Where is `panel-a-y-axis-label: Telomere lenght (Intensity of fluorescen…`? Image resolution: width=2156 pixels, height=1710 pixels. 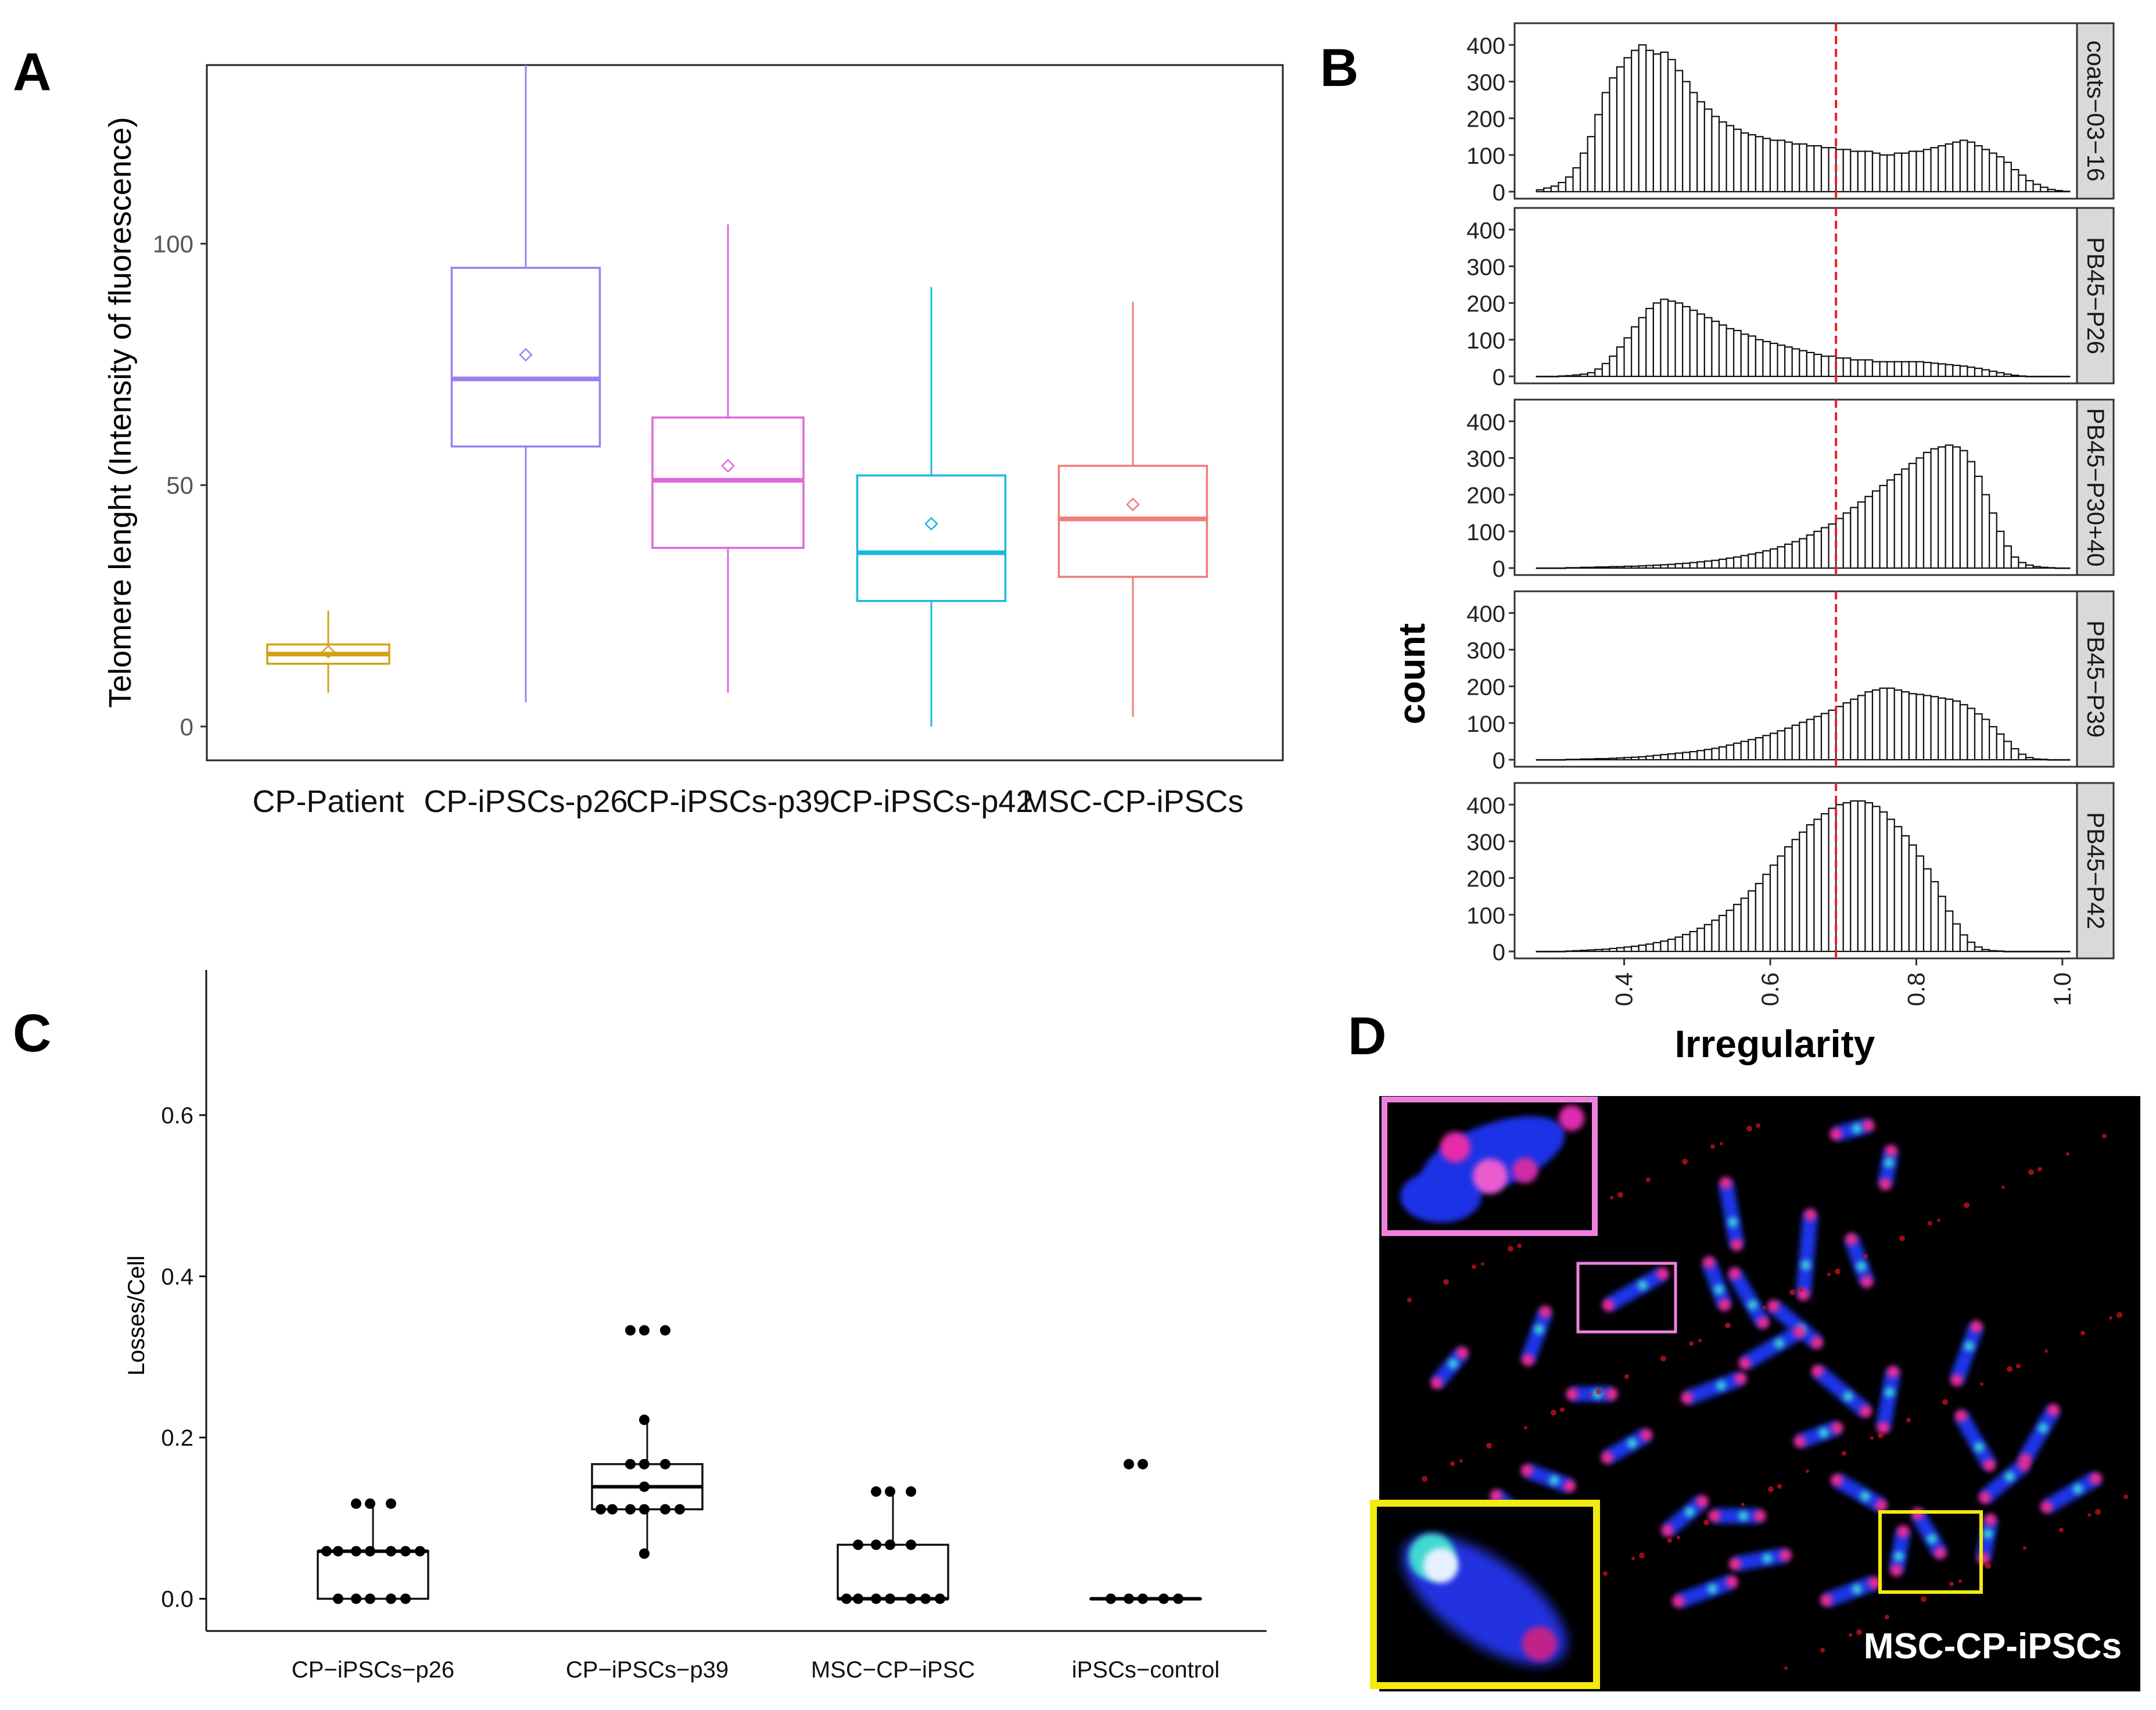 panel-a-y-axis-label: Telomere lenght (Intensity of fluorescen… is located at coordinates (120, 412).